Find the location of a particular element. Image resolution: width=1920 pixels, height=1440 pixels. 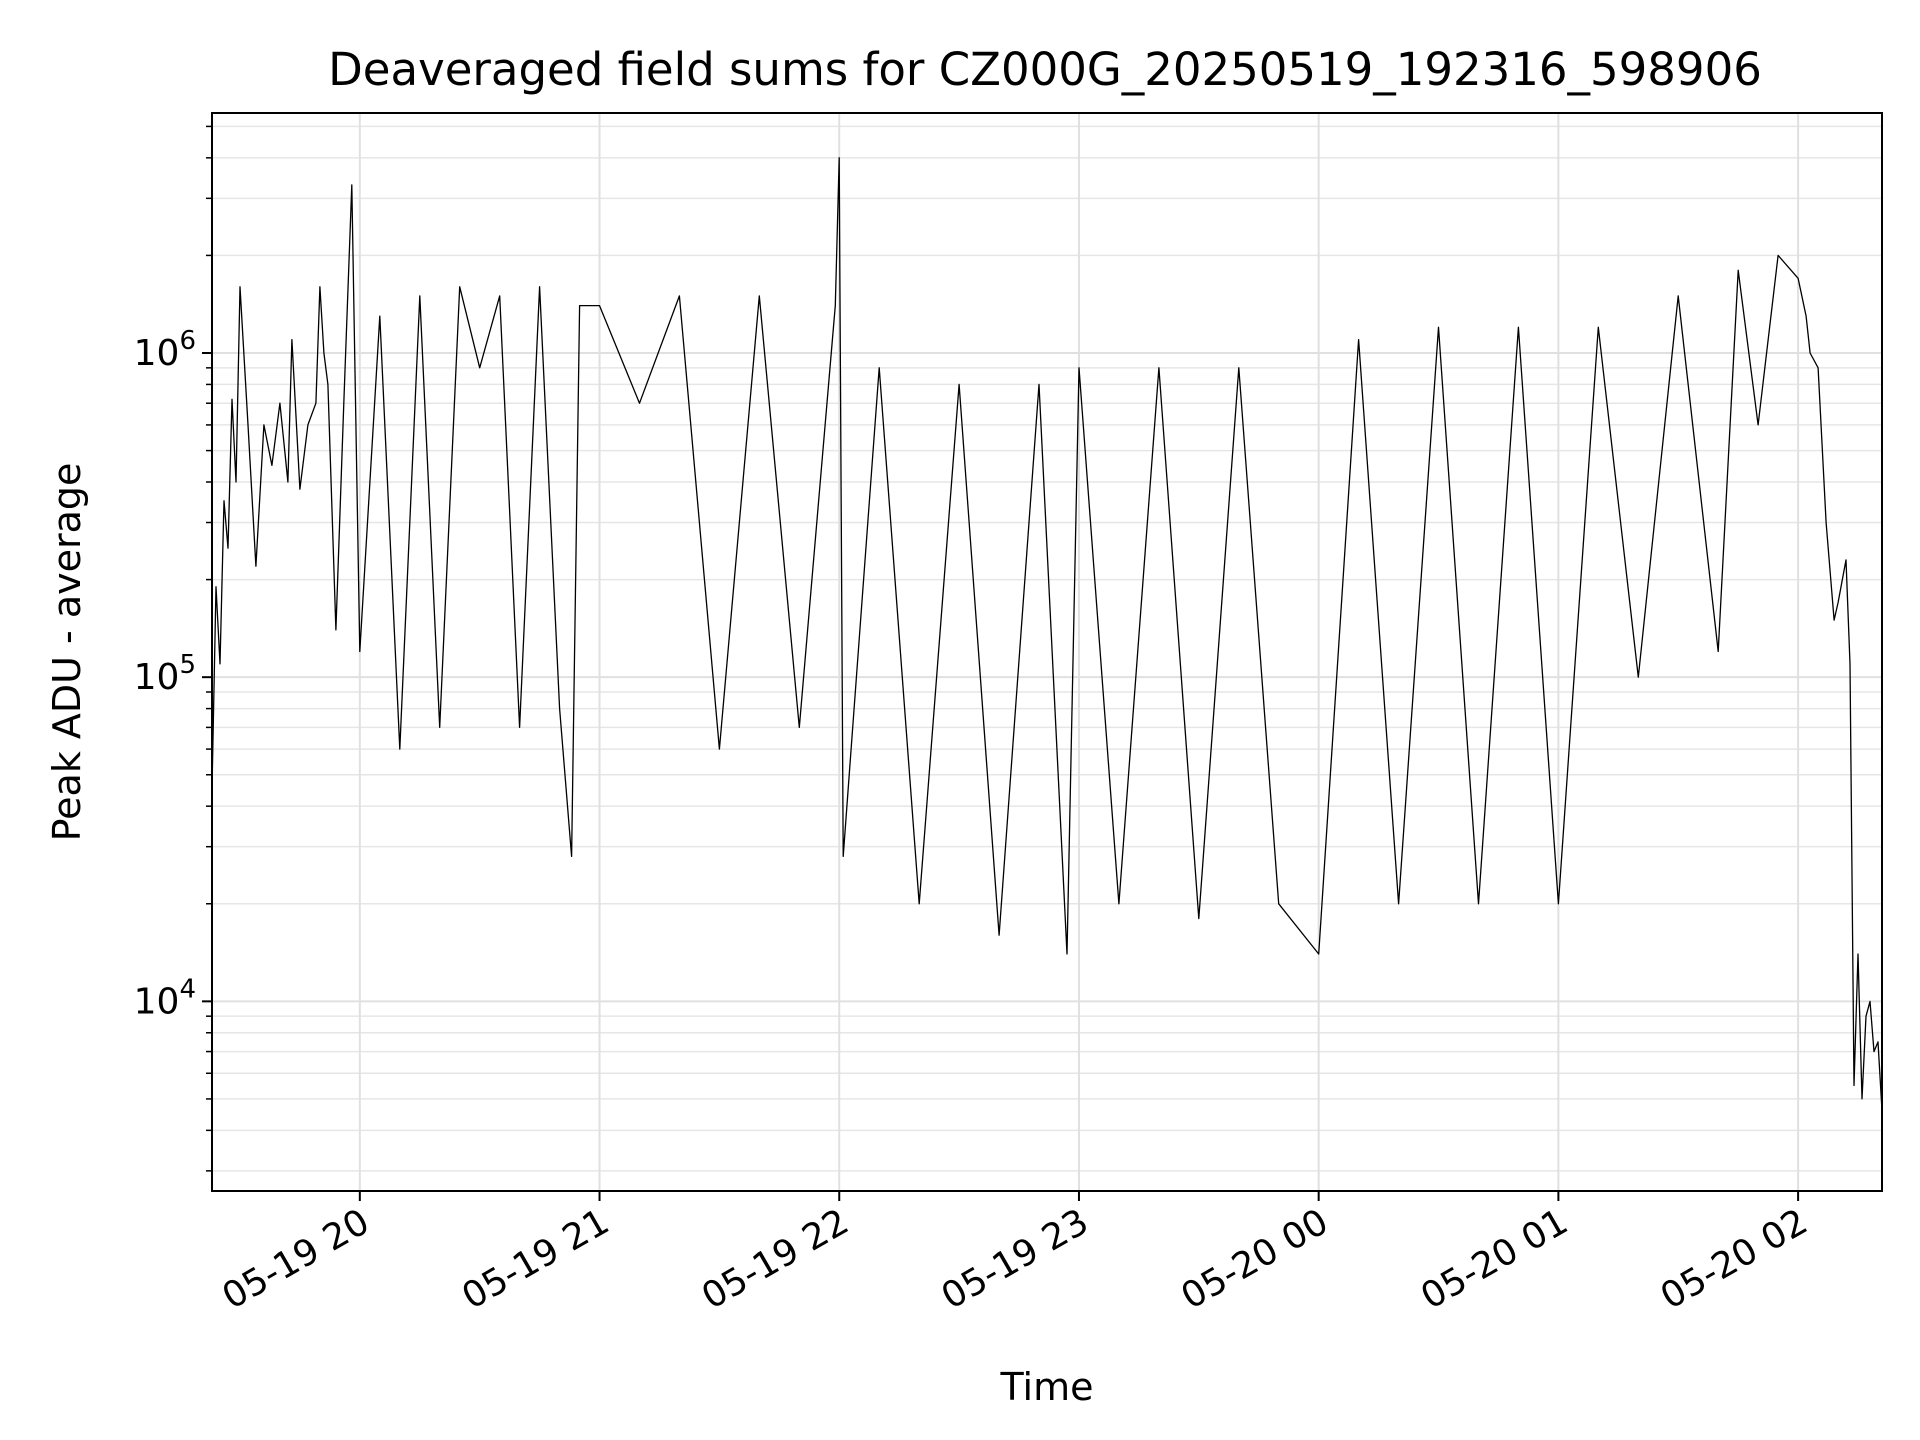

y-tick-label: 10⁶ is located at coordinates (165, 350).